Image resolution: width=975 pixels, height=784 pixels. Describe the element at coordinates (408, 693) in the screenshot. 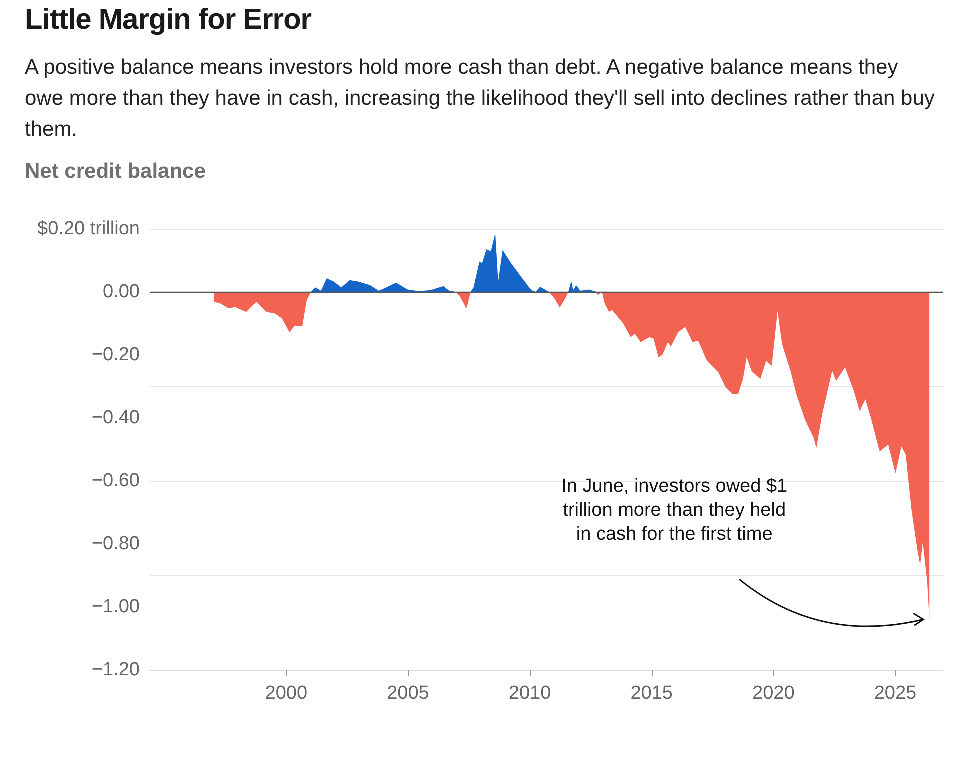

I see `x-tick-label: 2005` at that location.